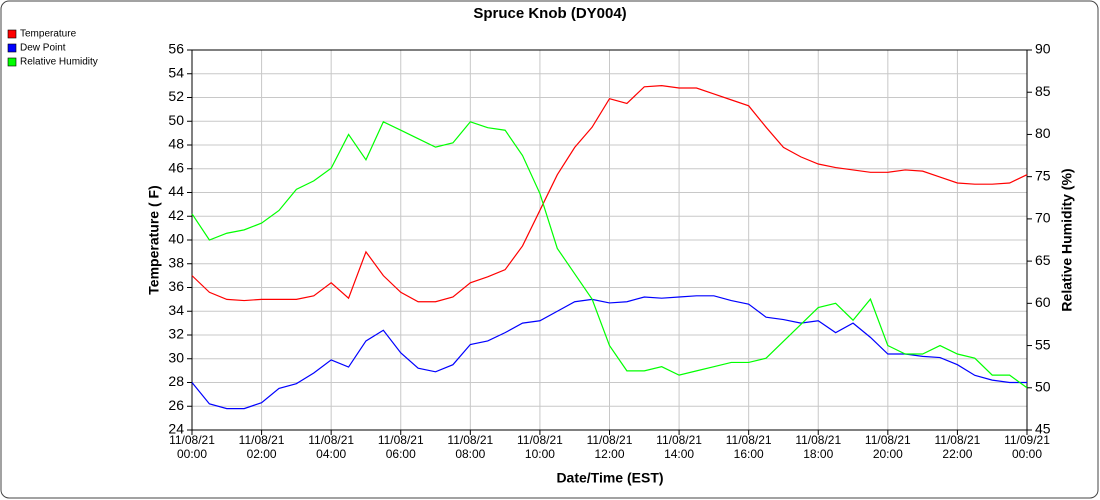  I want to click on y-tick-label: 40, so click(176, 239).